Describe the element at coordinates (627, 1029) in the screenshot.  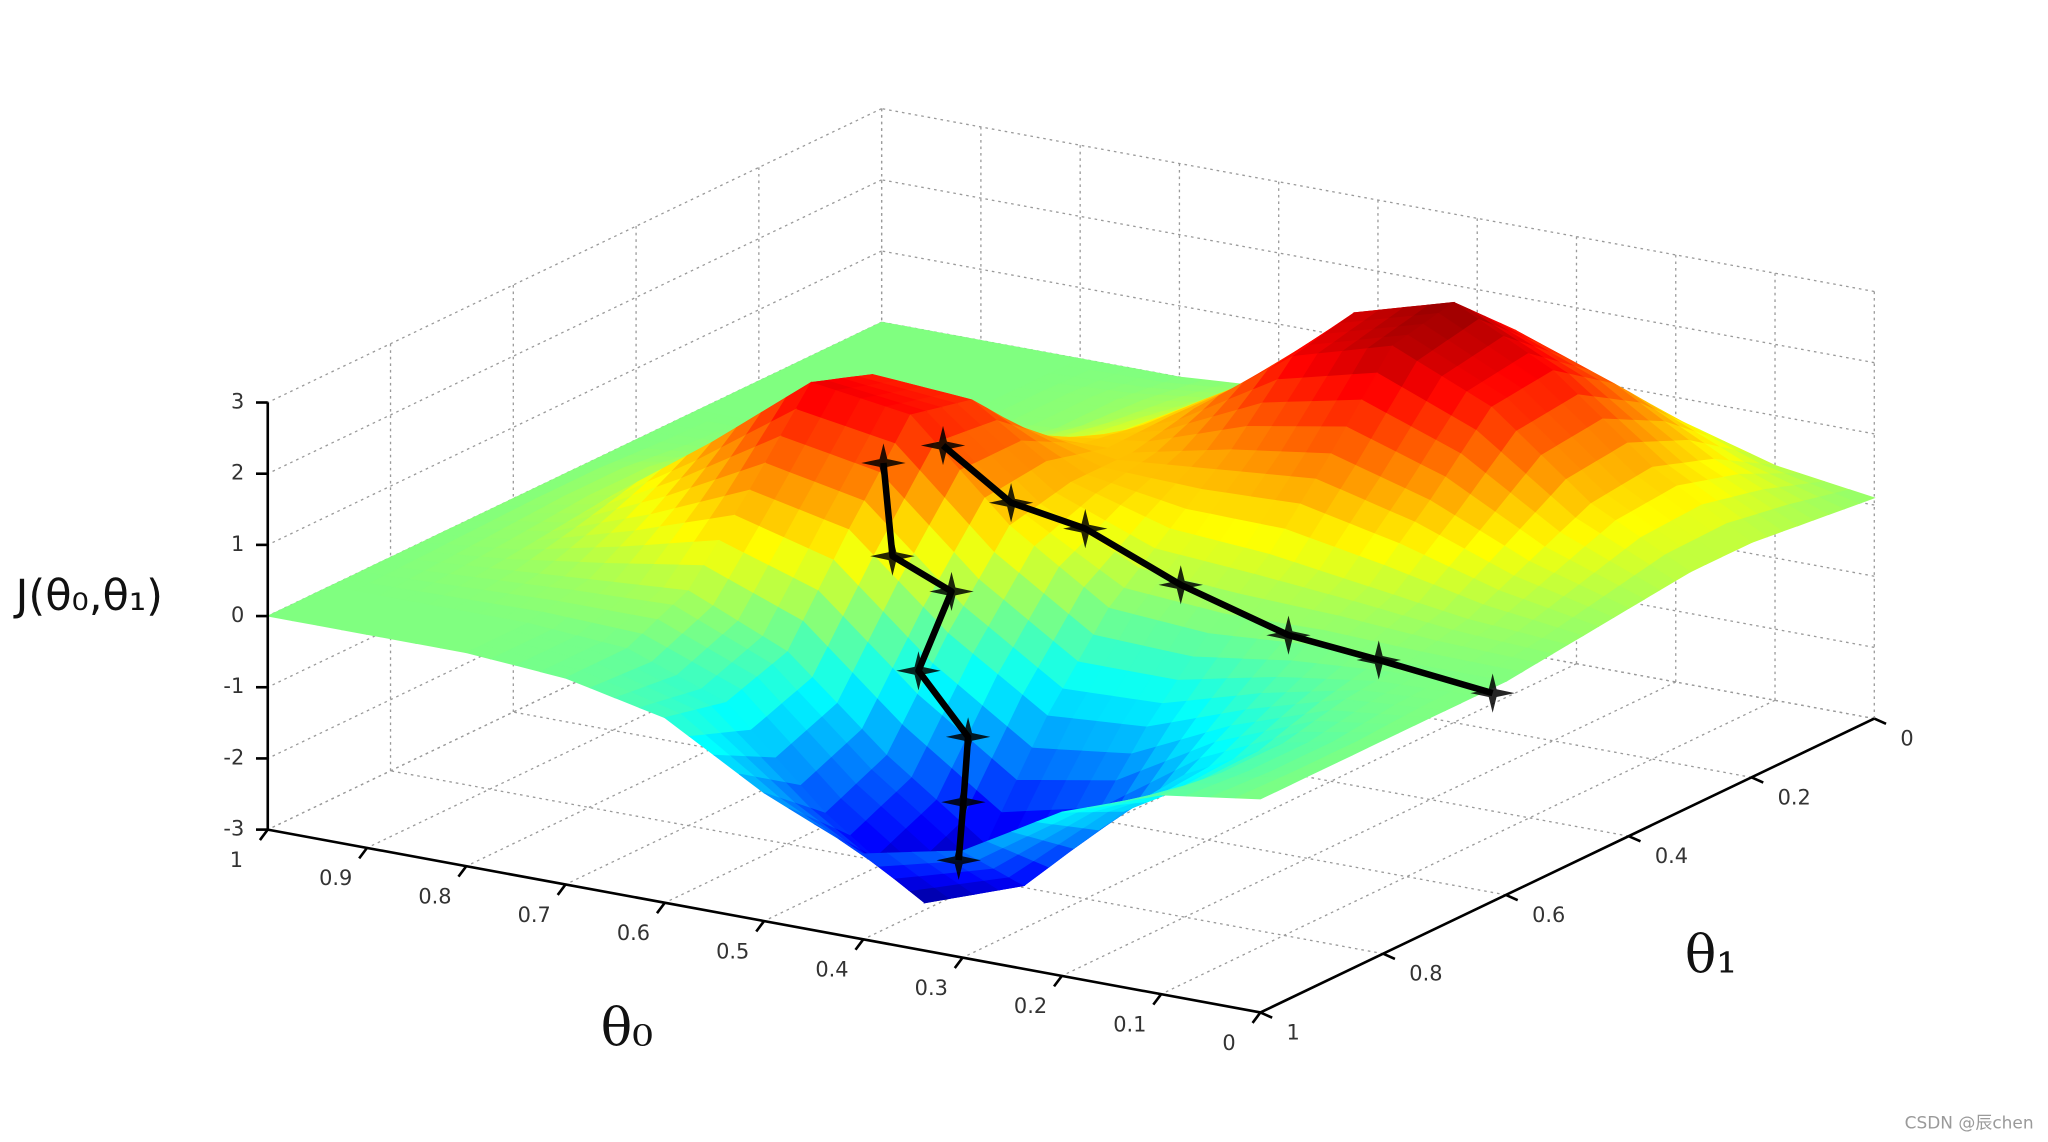
I see `x-axis-title: θ₀` at that location.